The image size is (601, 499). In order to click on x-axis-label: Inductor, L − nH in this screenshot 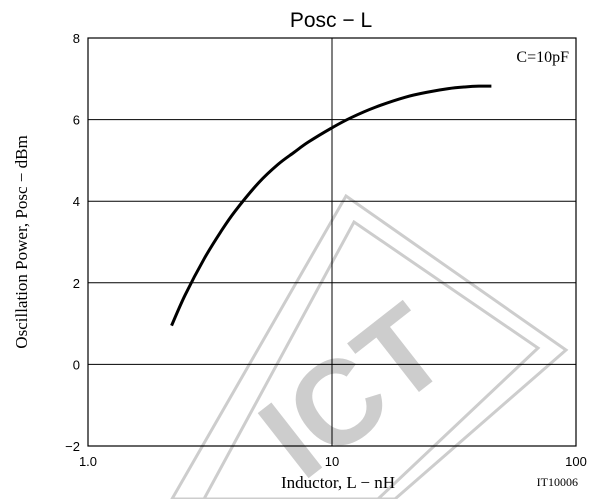, I will do `click(338, 482)`.